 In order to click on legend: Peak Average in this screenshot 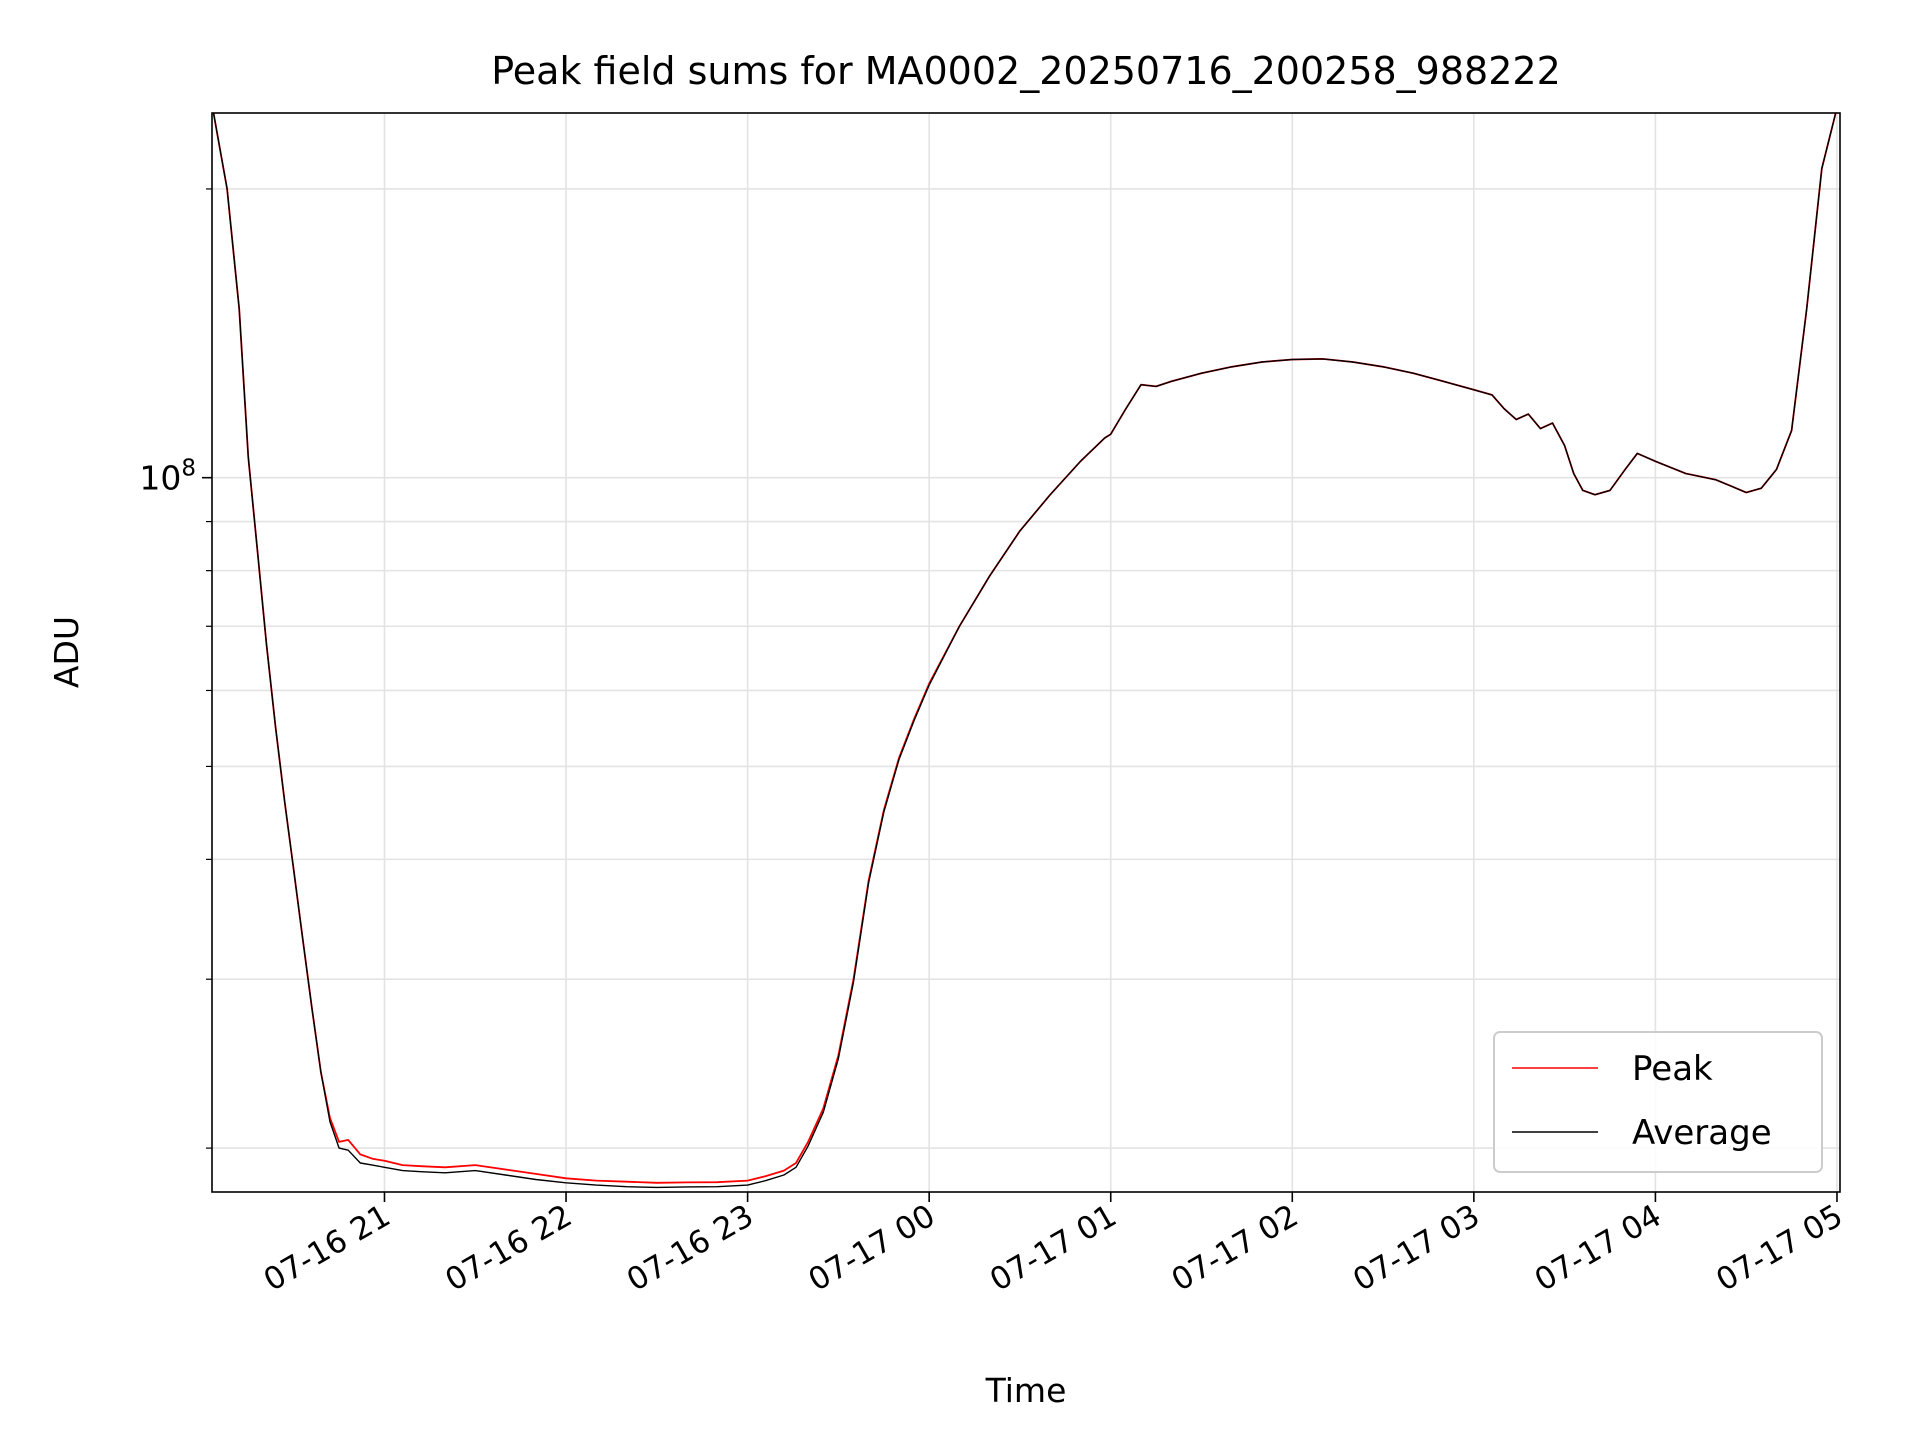, I will do `click(1658, 1102)`.